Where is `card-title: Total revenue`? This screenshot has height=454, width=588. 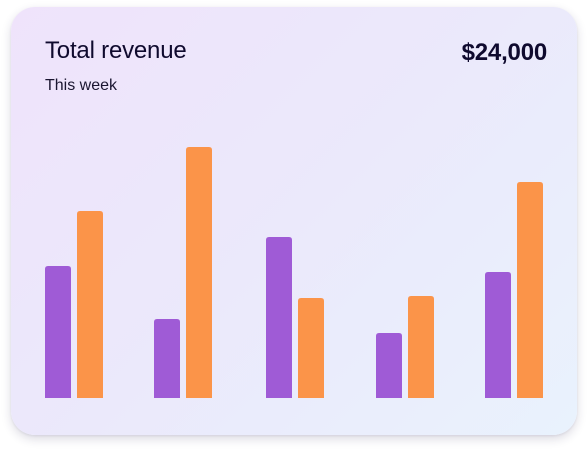
card-title: Total revenue is located at coordinates (116, 50).